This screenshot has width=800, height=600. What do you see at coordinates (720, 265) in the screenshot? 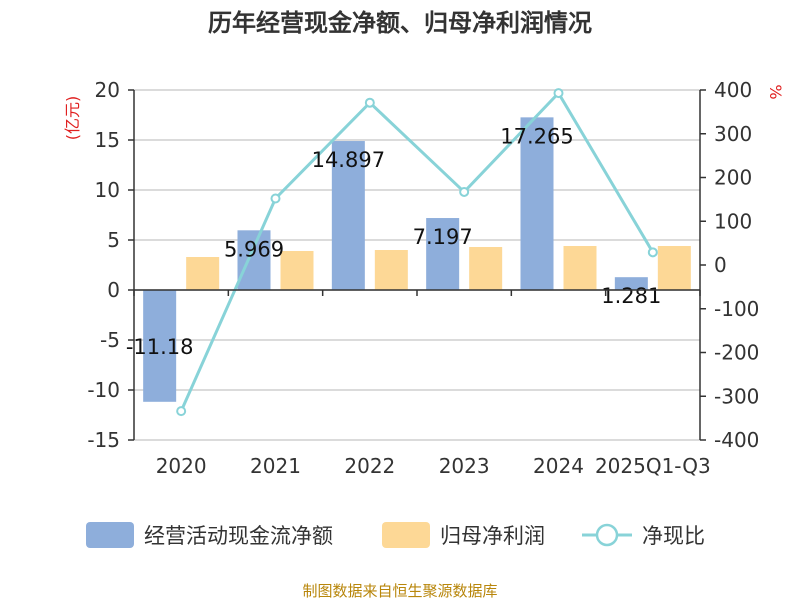
I see `right-tick-label: 0` at bounding box center [720, 265].